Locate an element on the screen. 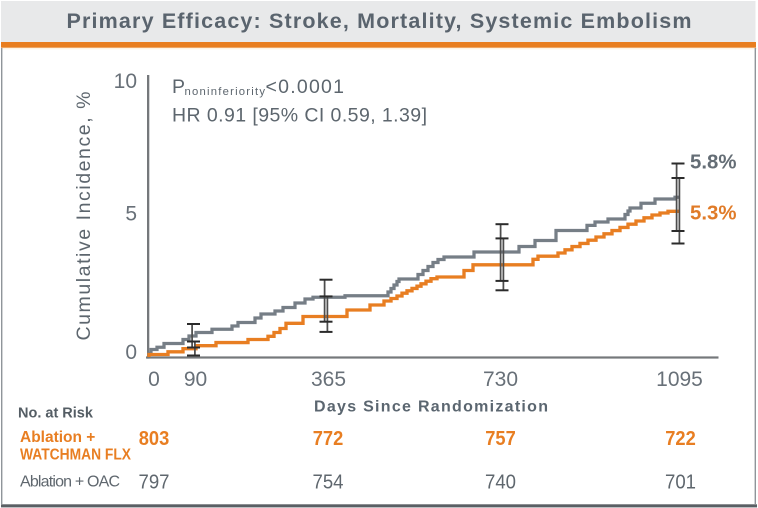  svg-text: 772 is located at coordinates (328, 439).